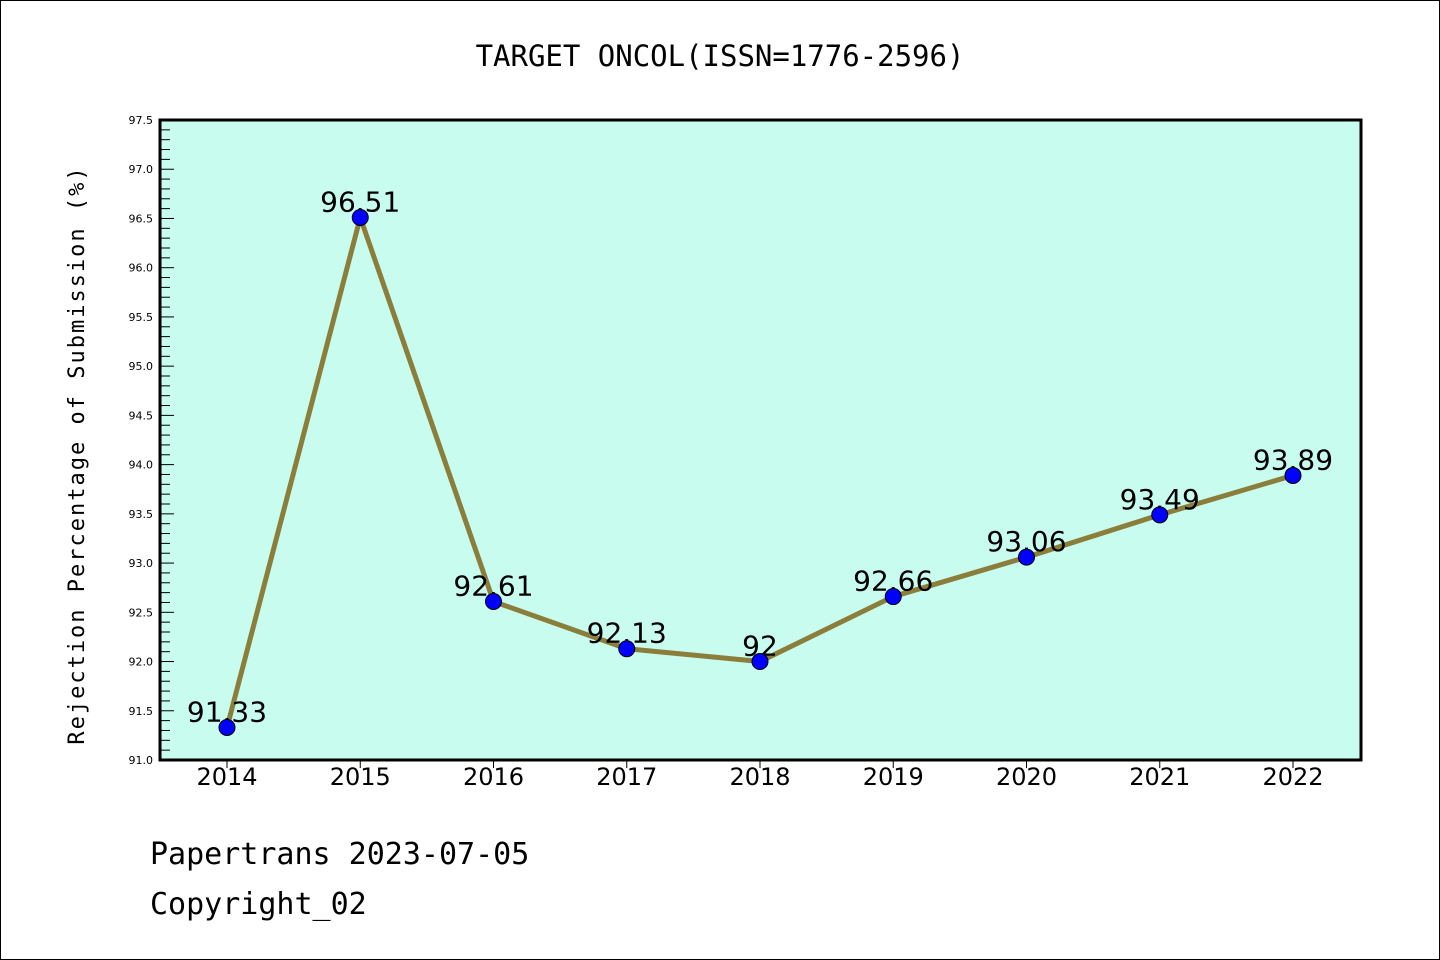  I want to click on x-axis: 2014 2015 2016 2017 2018 2019 2020 2021 2022, so click(760, 775).